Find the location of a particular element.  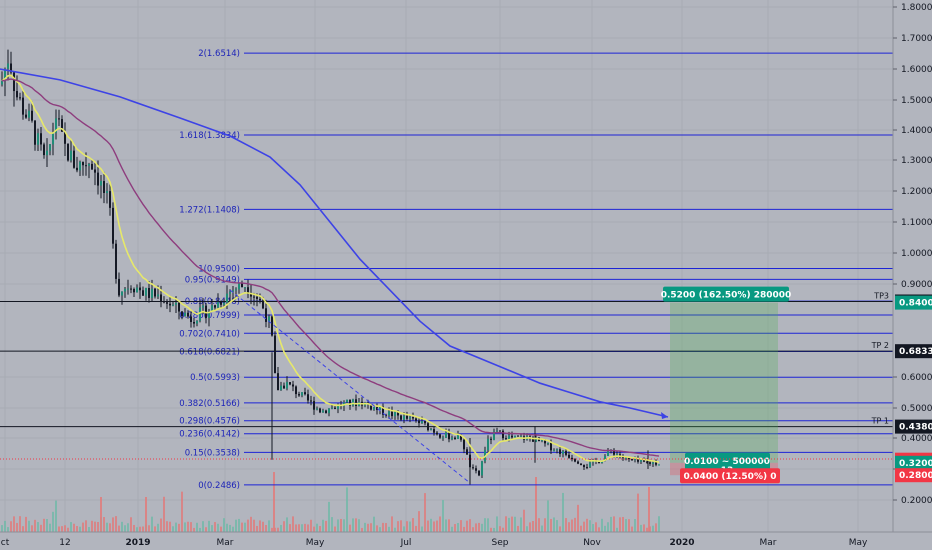

price-tick-label: 0.5000 is located at coordinates (916, 409).